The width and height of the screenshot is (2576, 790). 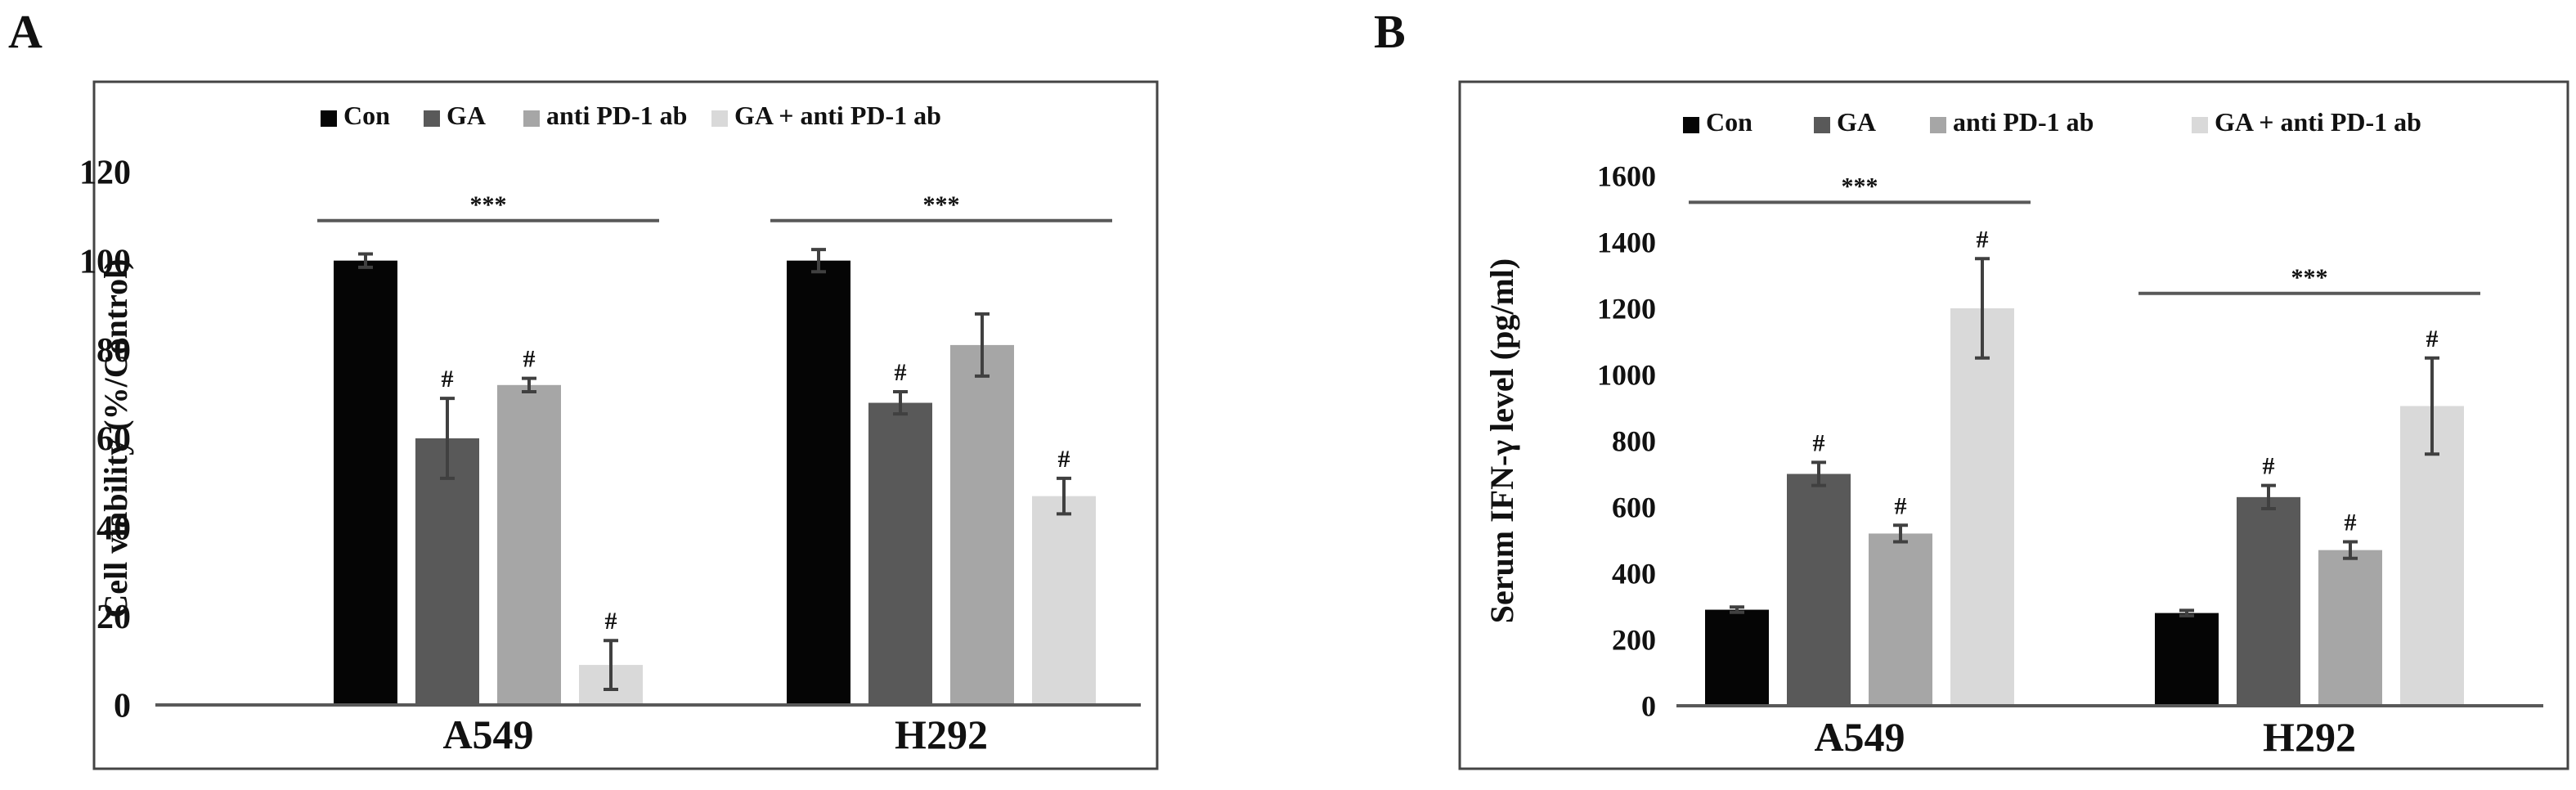 What do you see at coordinates (1901, 506) in the screenshot?
I see `panel-b-significance-mark-a549-anti-pd-1-ab: #` at bounding box center [1901, 506].